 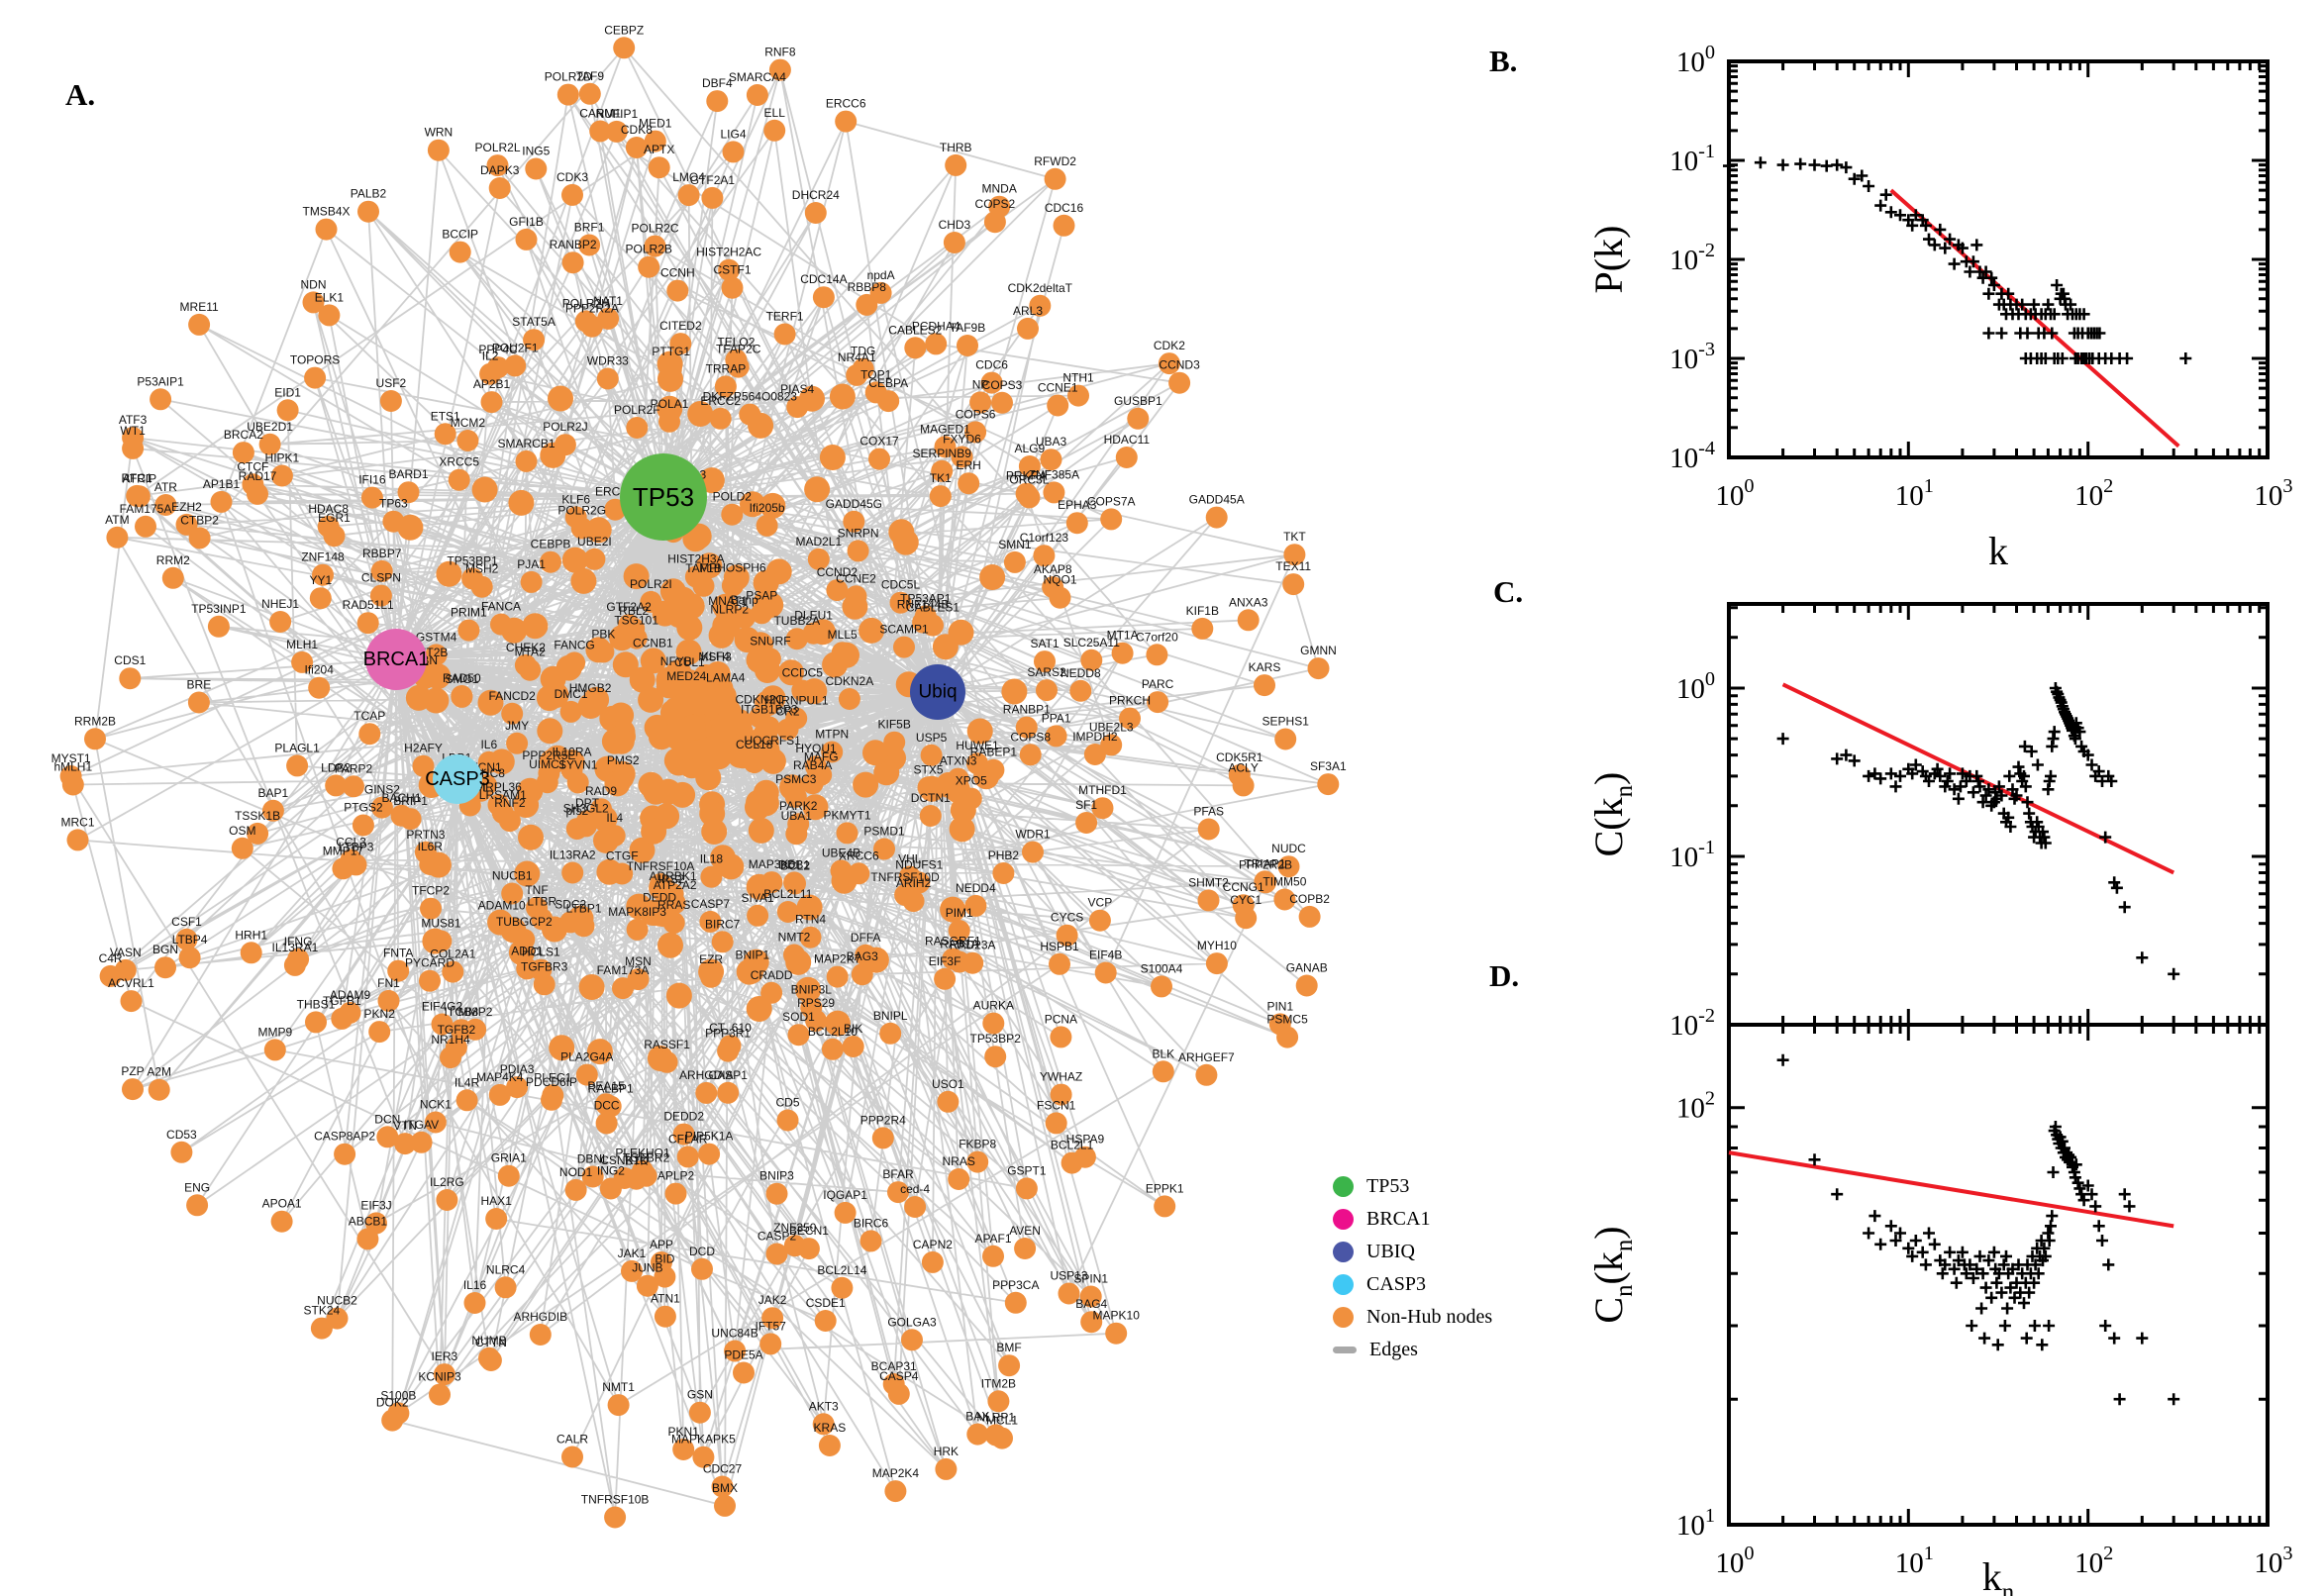 I want to click on node-label: LTBR, so click(x=541, y=901).